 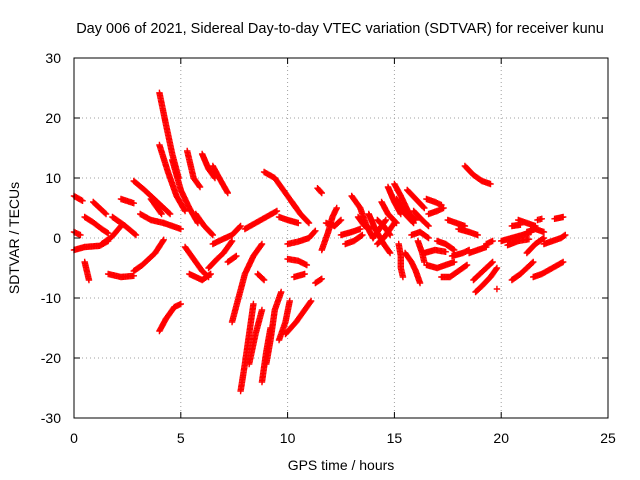 I want to click on y-tick-labels: -30 -20 -10 0 10 20 30, so click(x=51, y=238).